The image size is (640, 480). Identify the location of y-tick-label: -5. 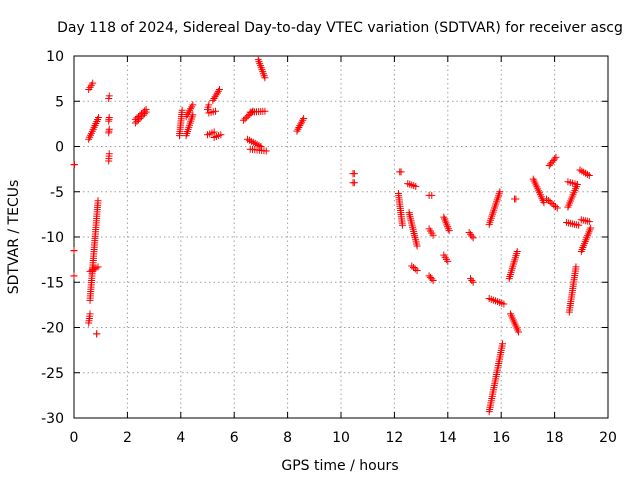
(57, 193).